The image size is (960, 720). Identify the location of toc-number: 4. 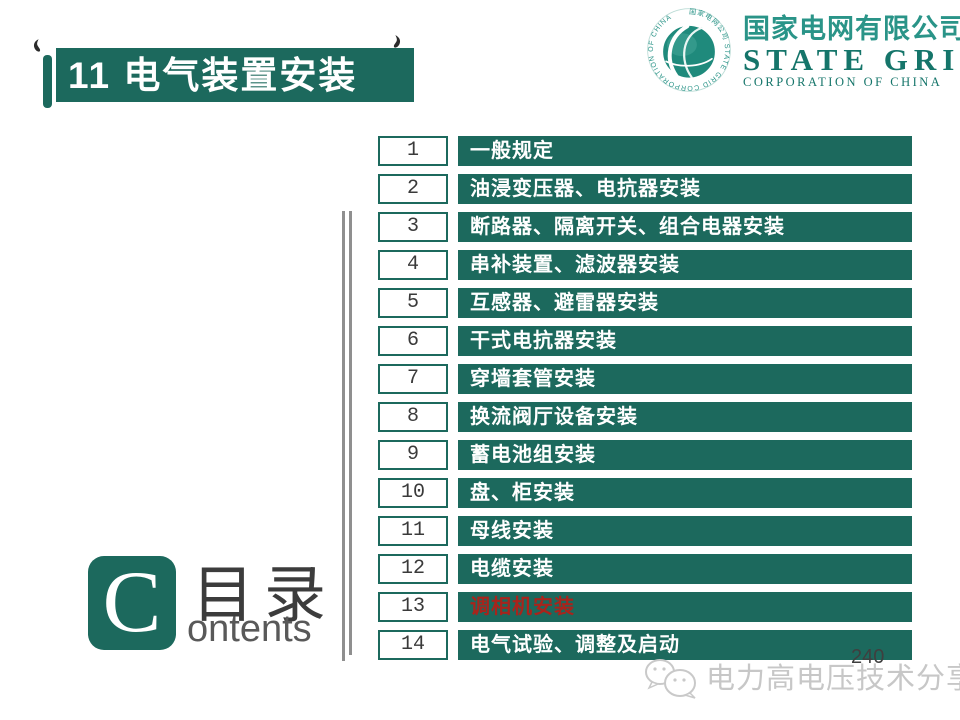
(413, 265).